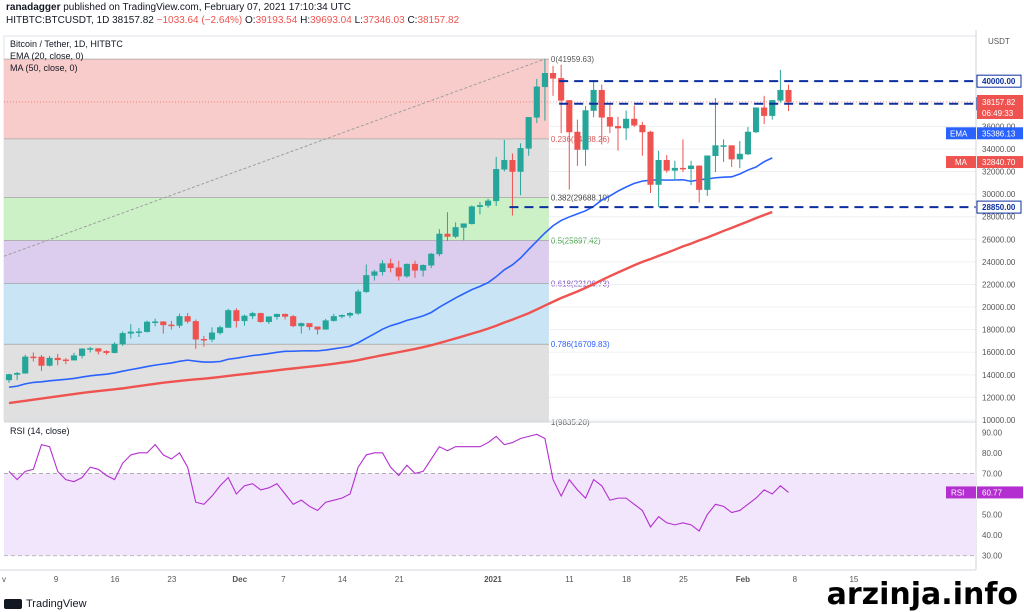  What do you see at coordinates (171, 579) in the screenshot?
I see `time-tick-label: 23` at bounding box center [171, 579].